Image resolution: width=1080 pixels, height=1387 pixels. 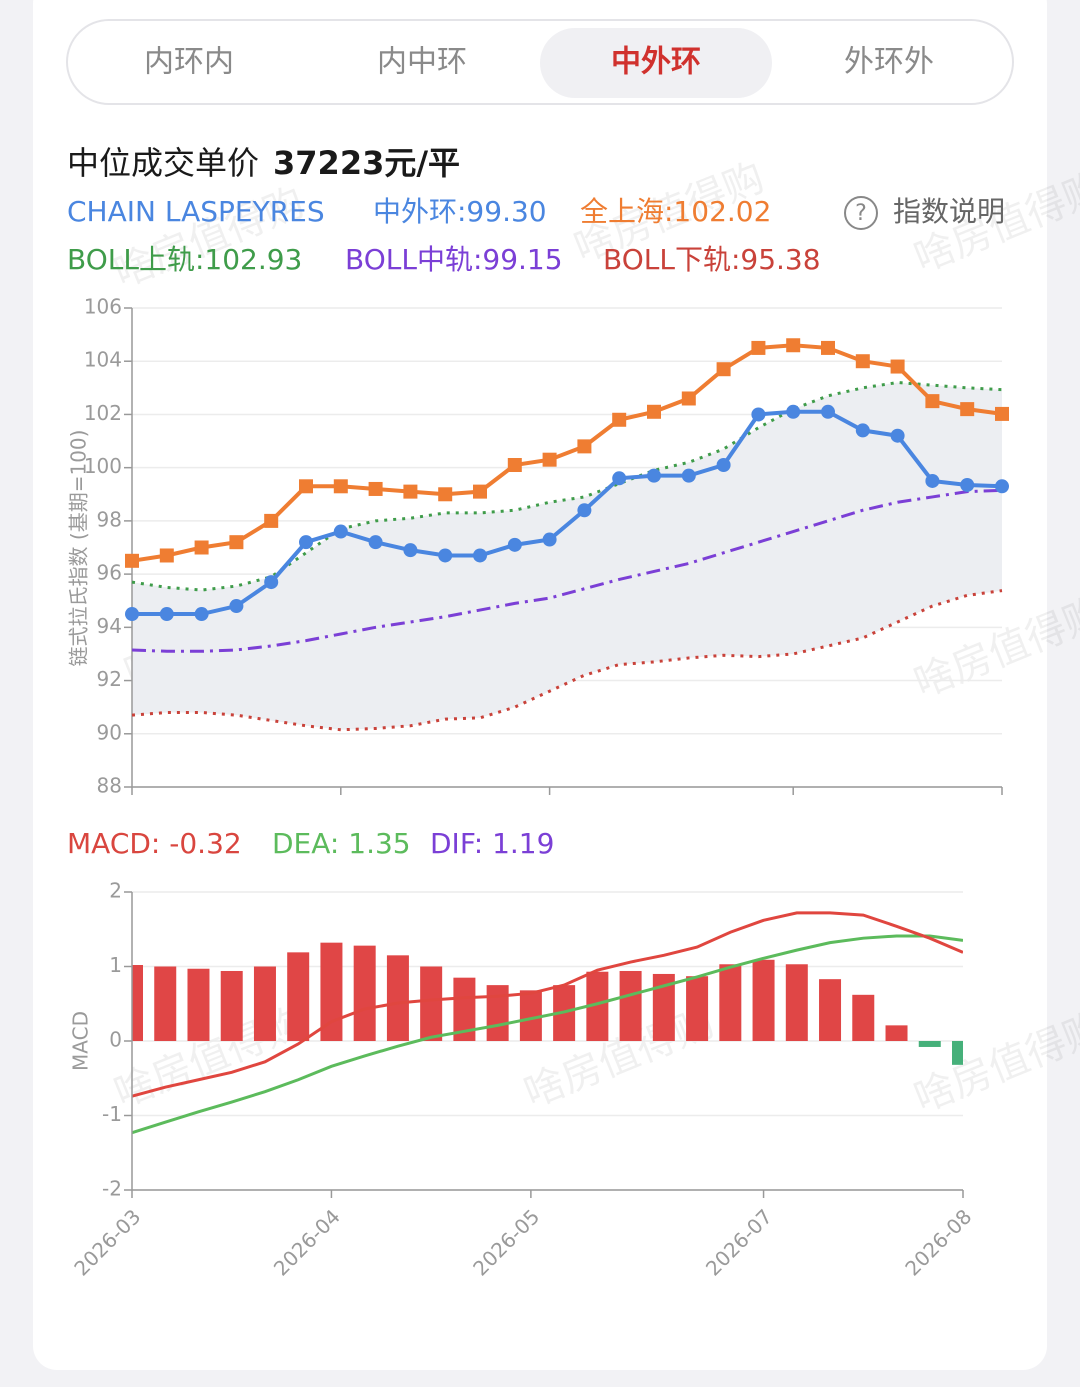 I want to click on y-tick-label: 1, so click(x=115, y=965).